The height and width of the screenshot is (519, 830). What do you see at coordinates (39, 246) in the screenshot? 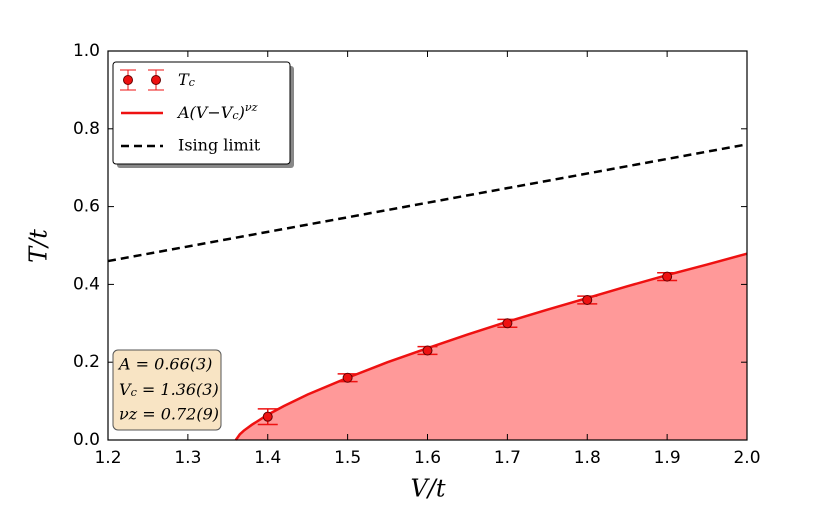
I see `y-axis-label: T/t` at bounding box center [39, 246].